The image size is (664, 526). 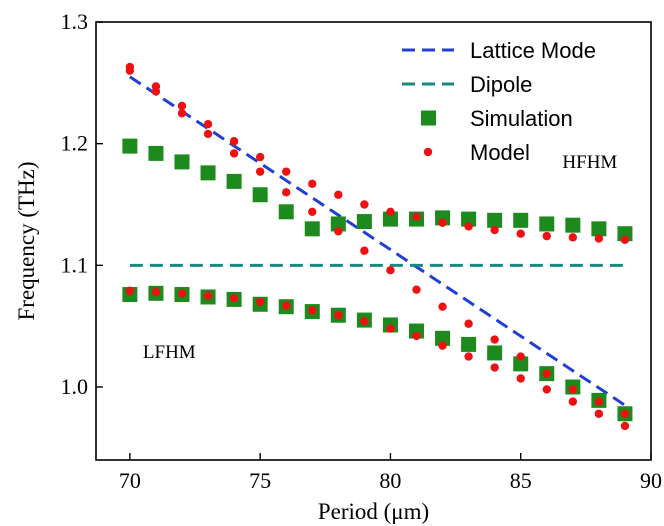 I want to click on y-axis-label: Frequency (THz), so click(x=26, y=240).